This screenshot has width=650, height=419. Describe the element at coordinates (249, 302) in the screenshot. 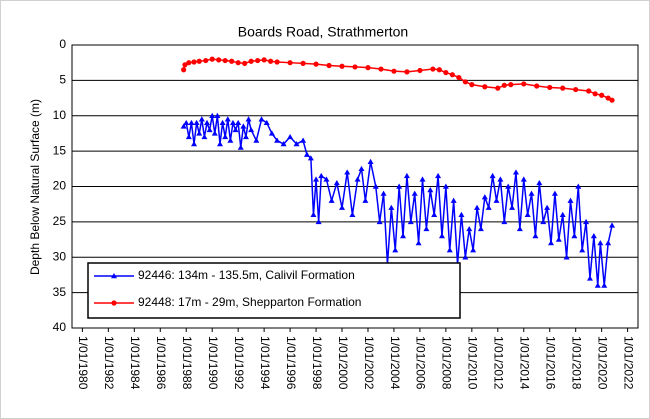

I see `legend-label: 92448: 17m - 29m, Shepparton Formation` at that location.